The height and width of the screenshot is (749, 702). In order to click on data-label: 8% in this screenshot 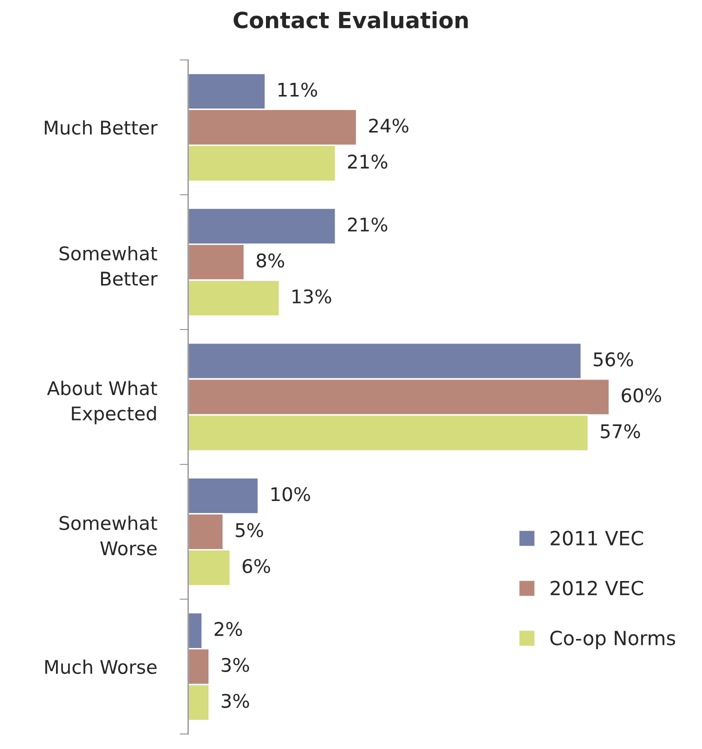, I will do `click(270, 260)`.